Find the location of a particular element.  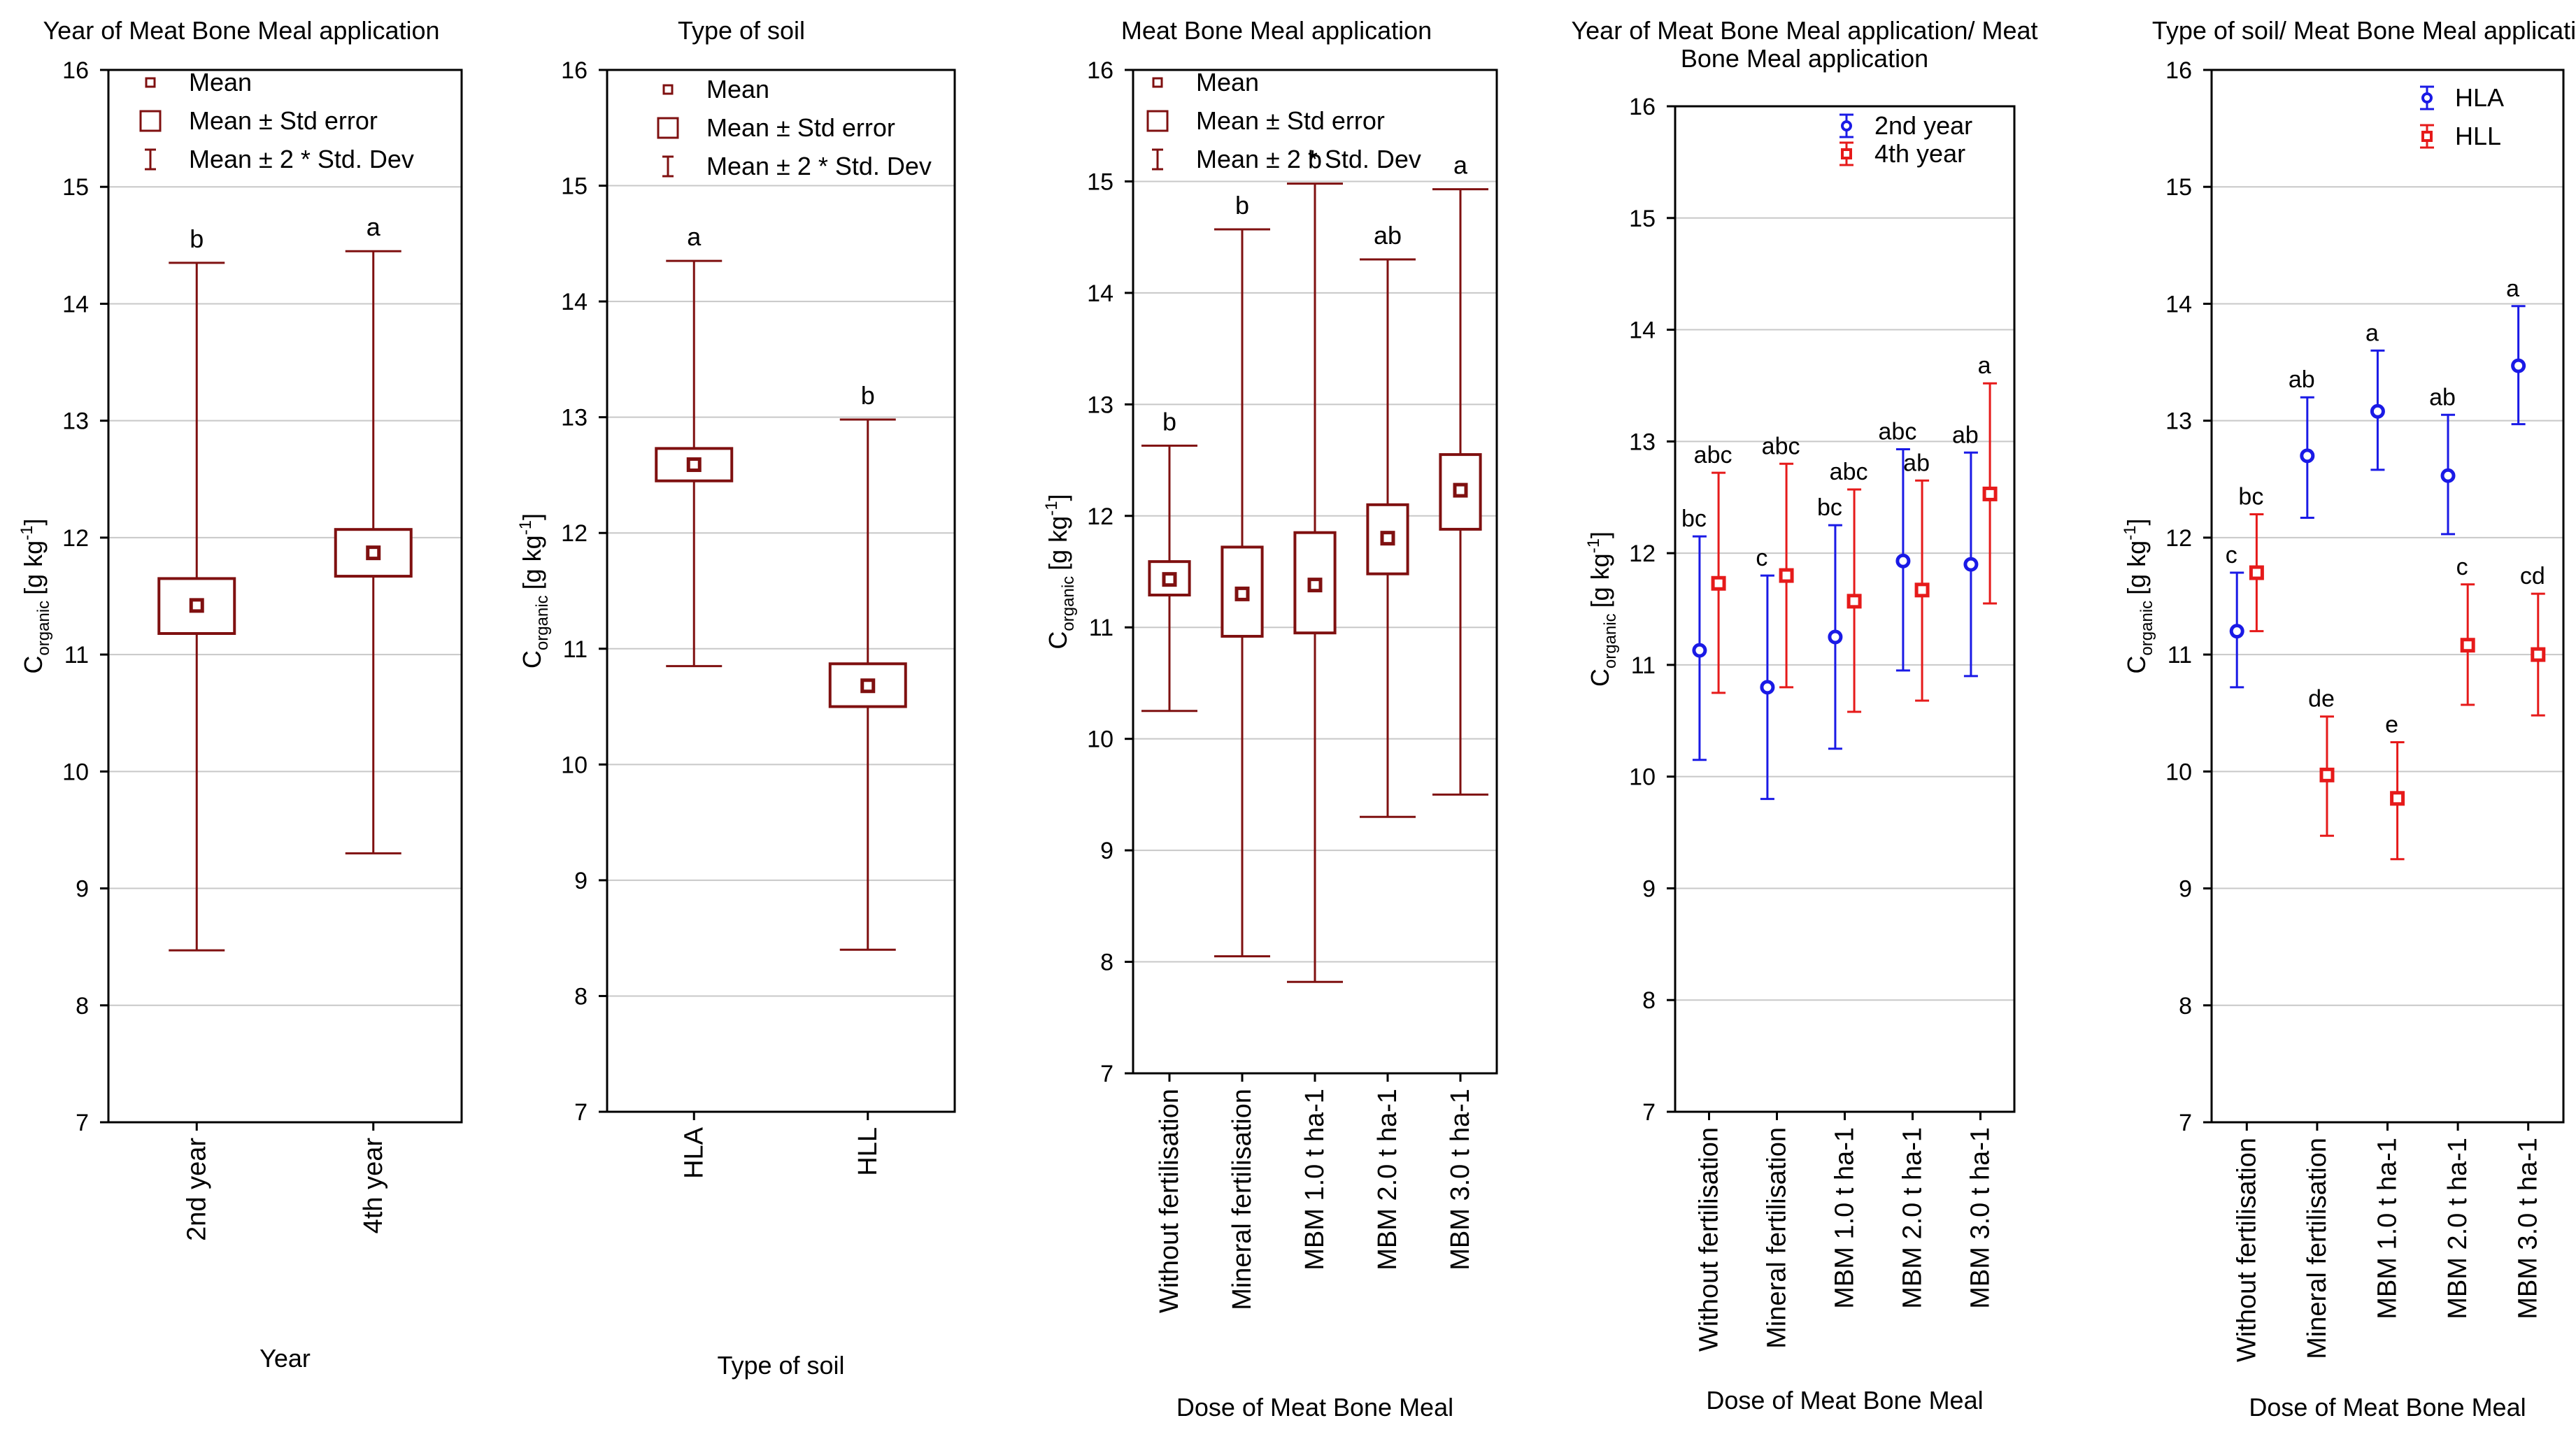

x-axis-label: Year is located at coordinates (285, 1358).